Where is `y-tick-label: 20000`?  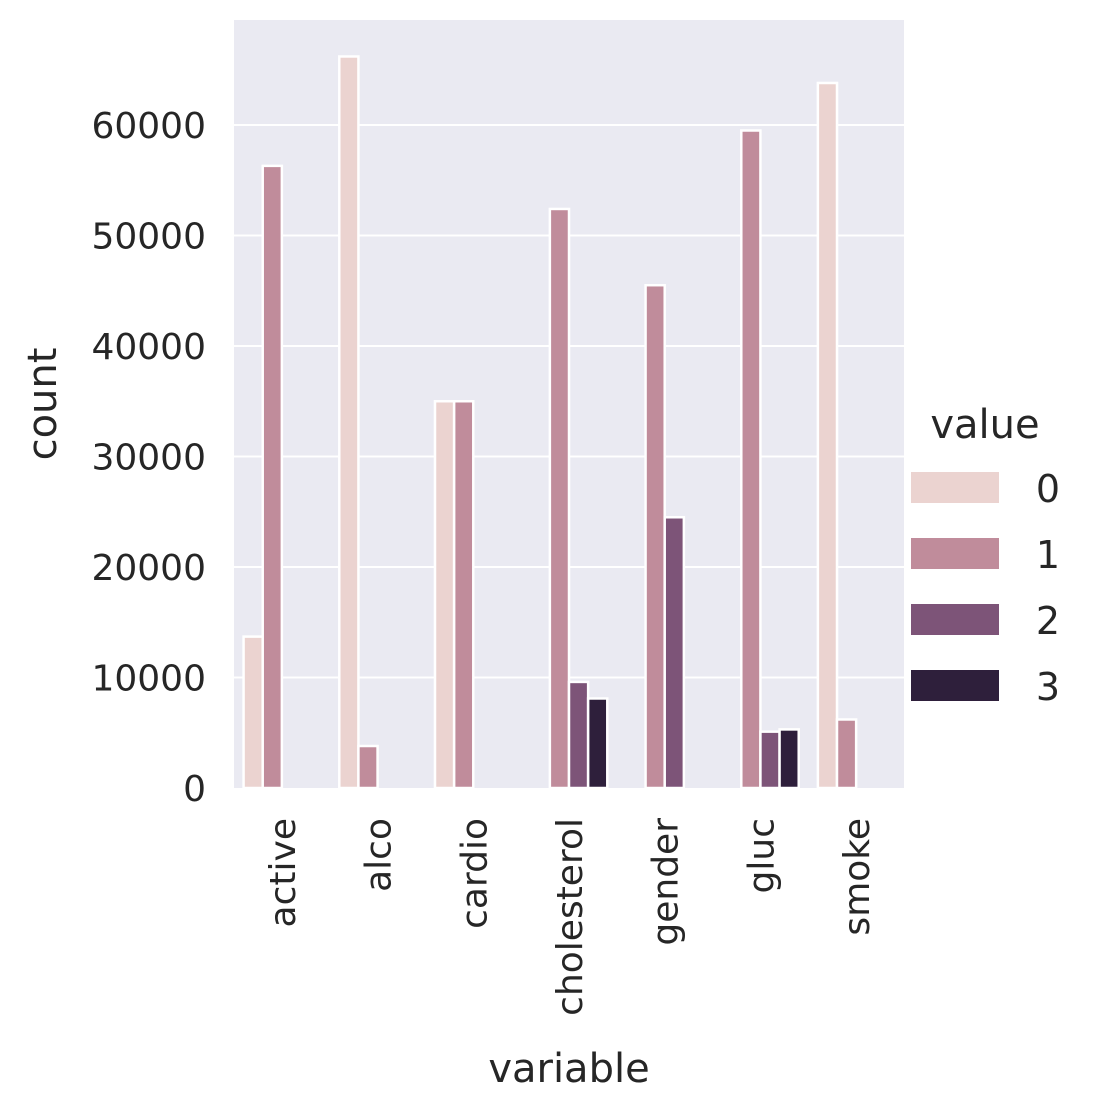
y-tick-label: 20000 is located at coordinates (148, 568).